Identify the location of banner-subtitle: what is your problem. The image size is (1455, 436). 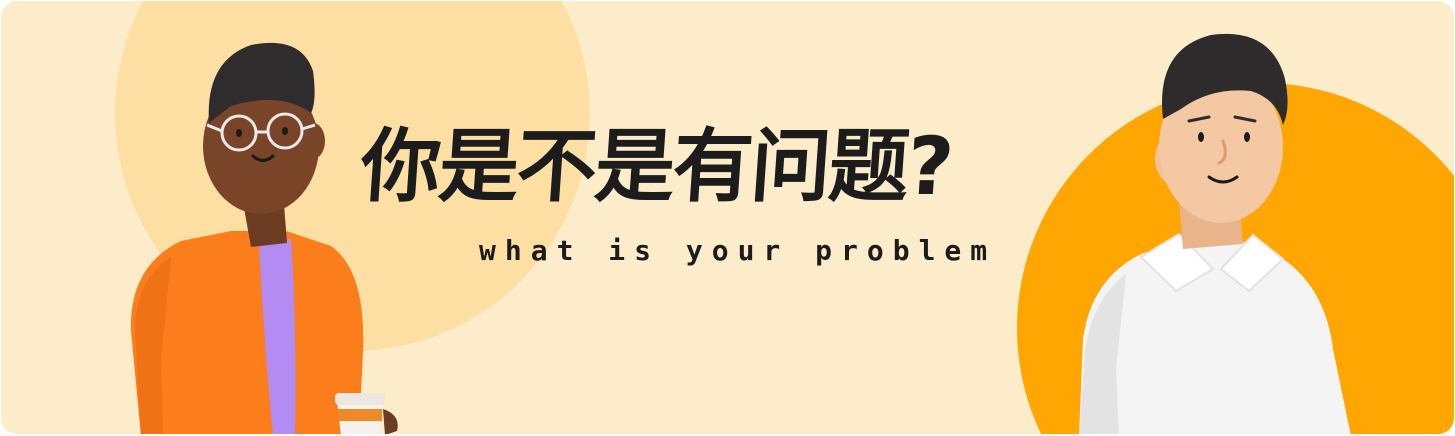
(738, 250).